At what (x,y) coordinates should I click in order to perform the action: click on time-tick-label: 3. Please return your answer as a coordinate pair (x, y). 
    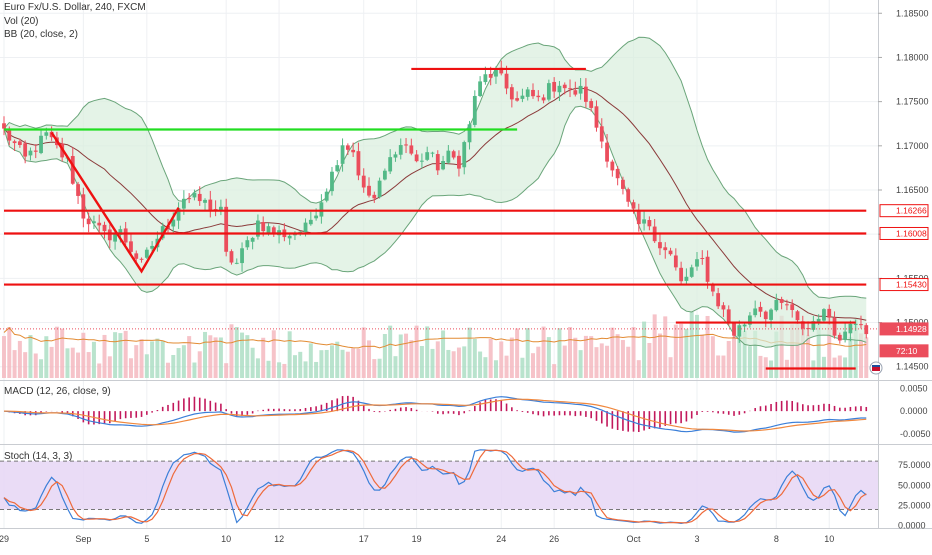
    Looking at the image, I should click on (696, 539).